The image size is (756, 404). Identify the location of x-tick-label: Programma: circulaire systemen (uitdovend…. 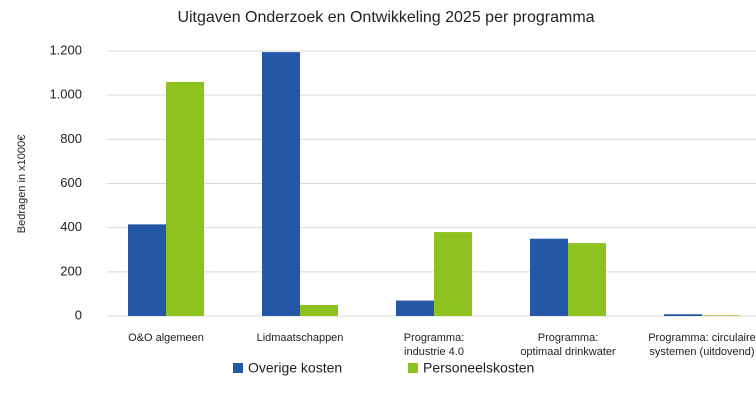
(702, 345).